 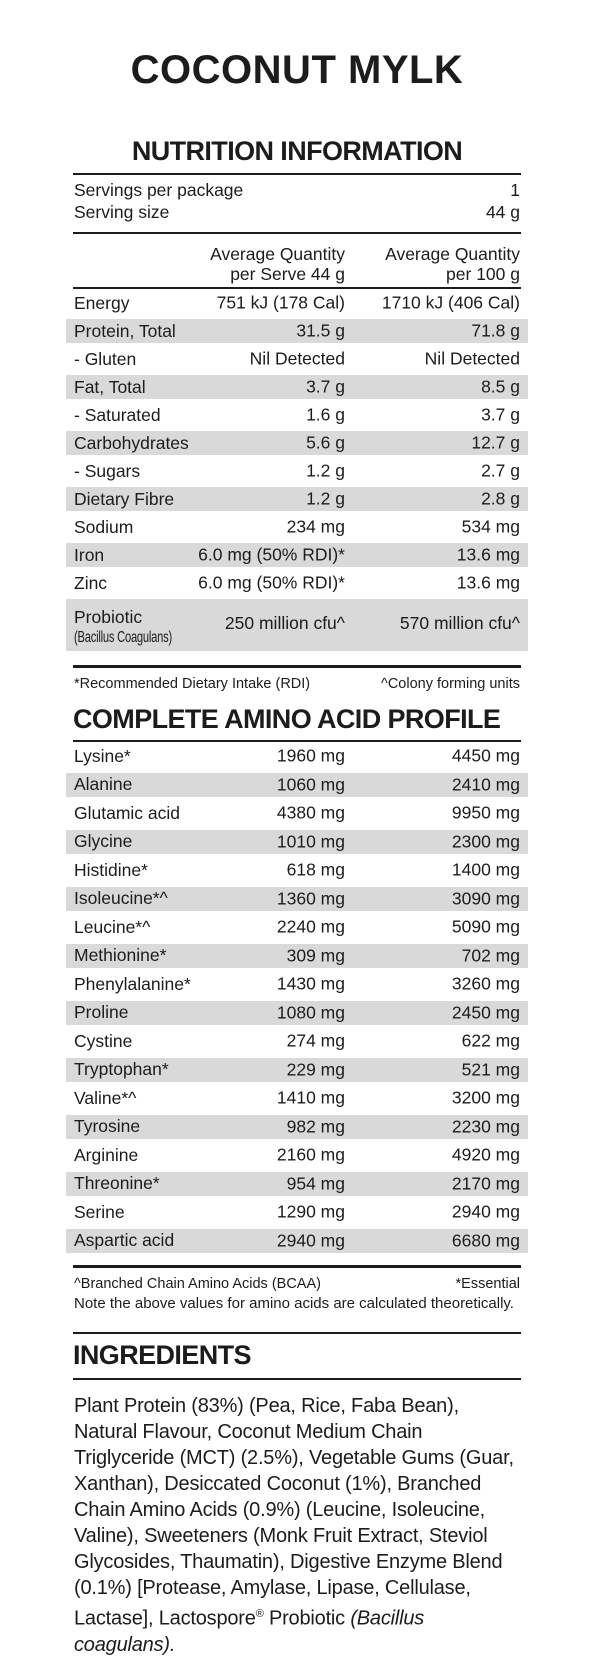 I want to click on row-label: Leucine*^, so click(x=112, y=926).